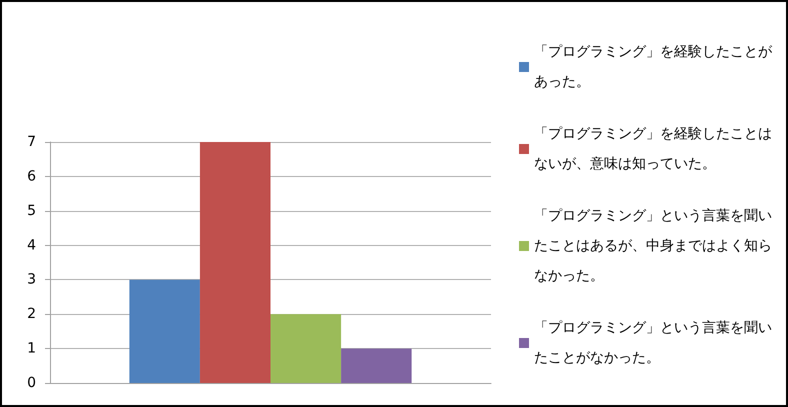 The width and height of the screenshot is (788, 407). Describe the element at coordinates (31, 210) in the screenshot. I see `y-tick-label: 5` at that location.